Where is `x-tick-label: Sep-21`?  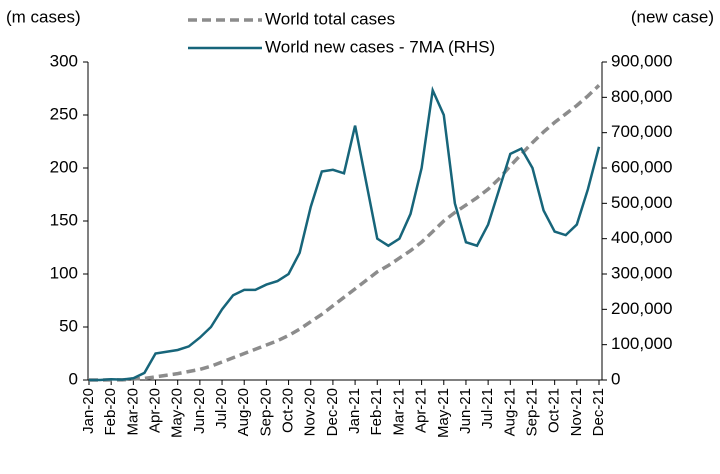 x-tick-label: Sep-21 is located at coordinates (531, 412).